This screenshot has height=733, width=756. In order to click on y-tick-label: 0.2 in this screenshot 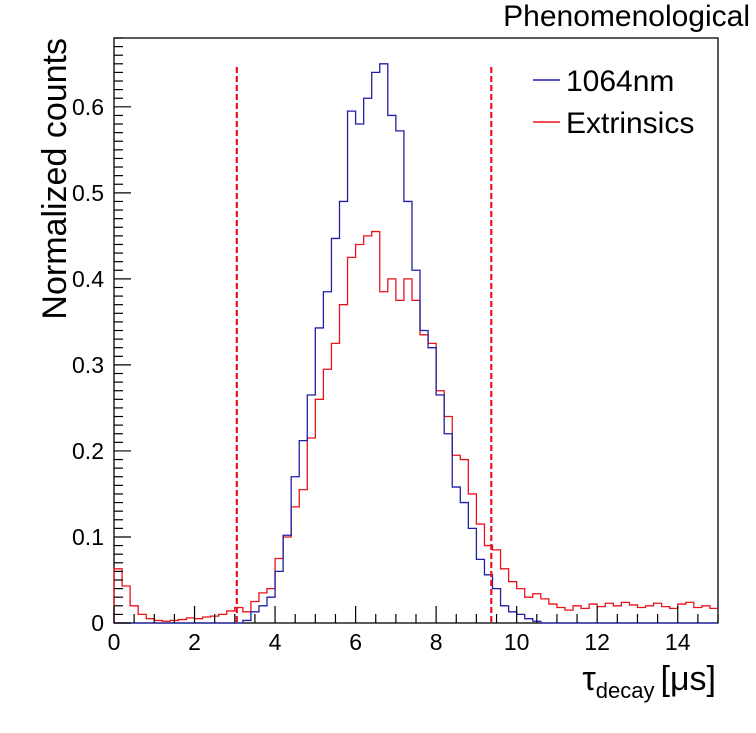, I will do `click(88, 451)`.